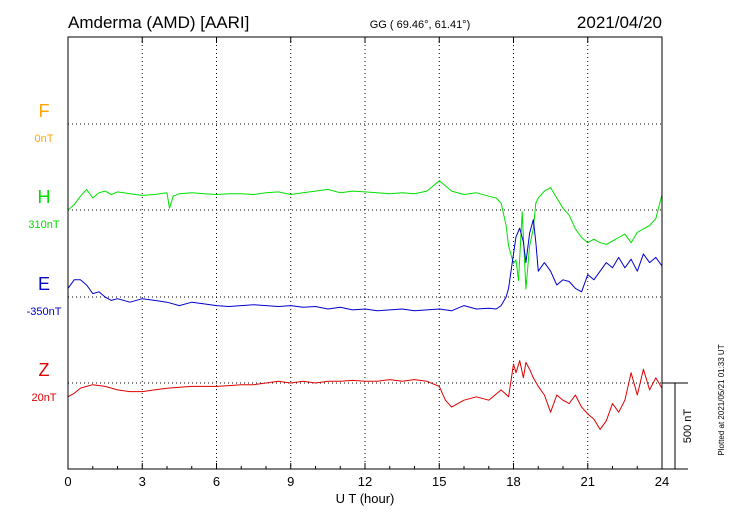 The image size is (730, 520). I want to click on date-label: 2021/04/20, so click(619, 22).